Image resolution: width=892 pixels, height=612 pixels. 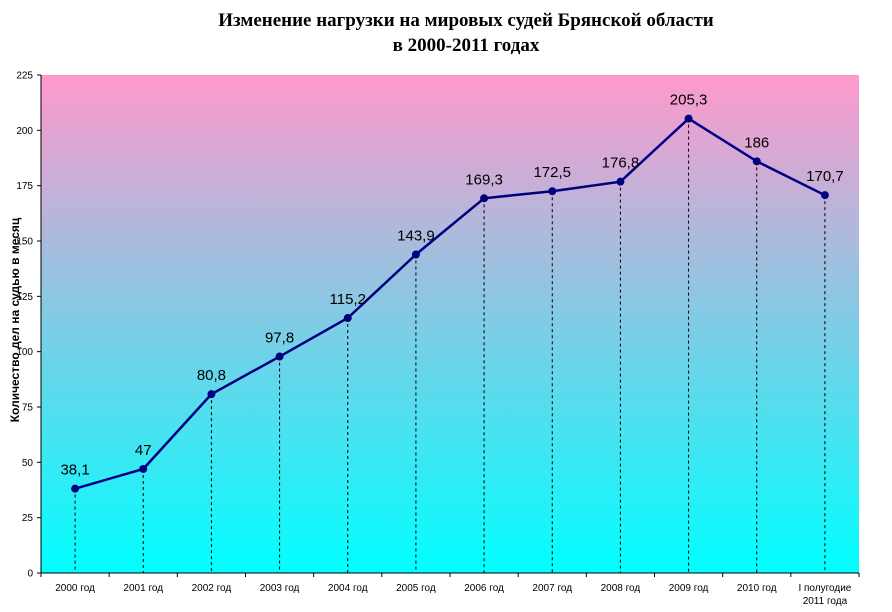 I want to click on chart-title-line-2: в 2000-2011 годах, so click(x=466, y=45).